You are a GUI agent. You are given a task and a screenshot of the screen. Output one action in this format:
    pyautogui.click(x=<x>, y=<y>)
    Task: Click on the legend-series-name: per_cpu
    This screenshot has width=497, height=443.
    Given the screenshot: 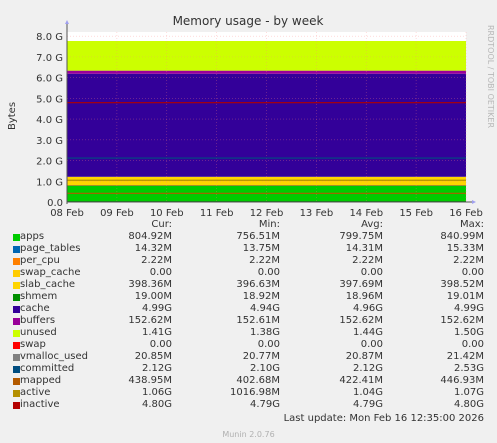 What is the action you would take?
    pyautogui.click(x=40, y=260)
    